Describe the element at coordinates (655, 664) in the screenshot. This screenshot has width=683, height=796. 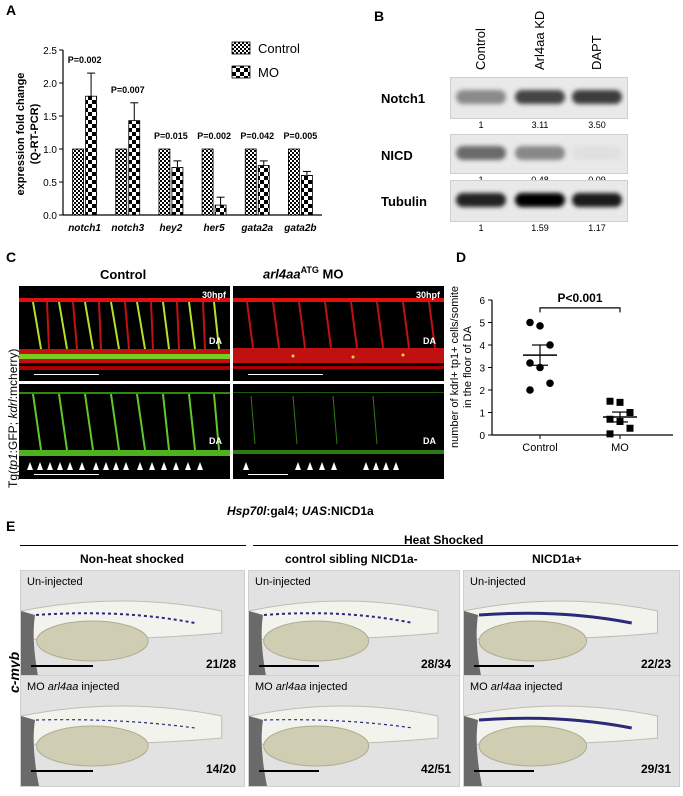
I see `count-label: 22/23` at that location.